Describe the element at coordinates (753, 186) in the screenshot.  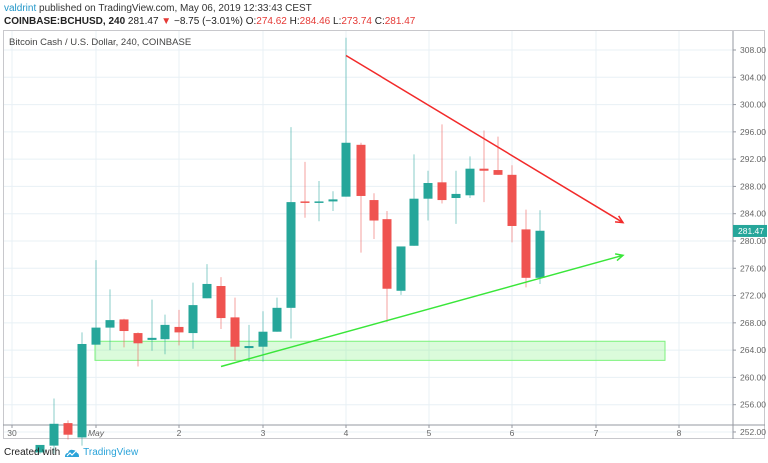
I see `price-tick-label: 288.00` at that location.